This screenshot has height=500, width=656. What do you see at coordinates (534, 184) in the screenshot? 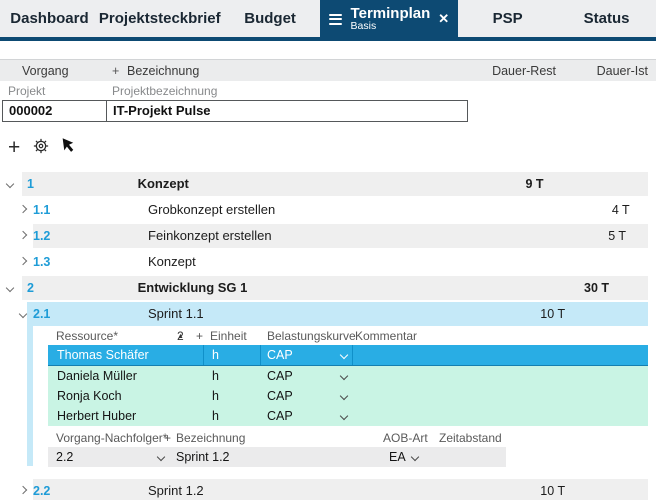
I see `task-duration: 9 T` at bounding box center [534, 184].